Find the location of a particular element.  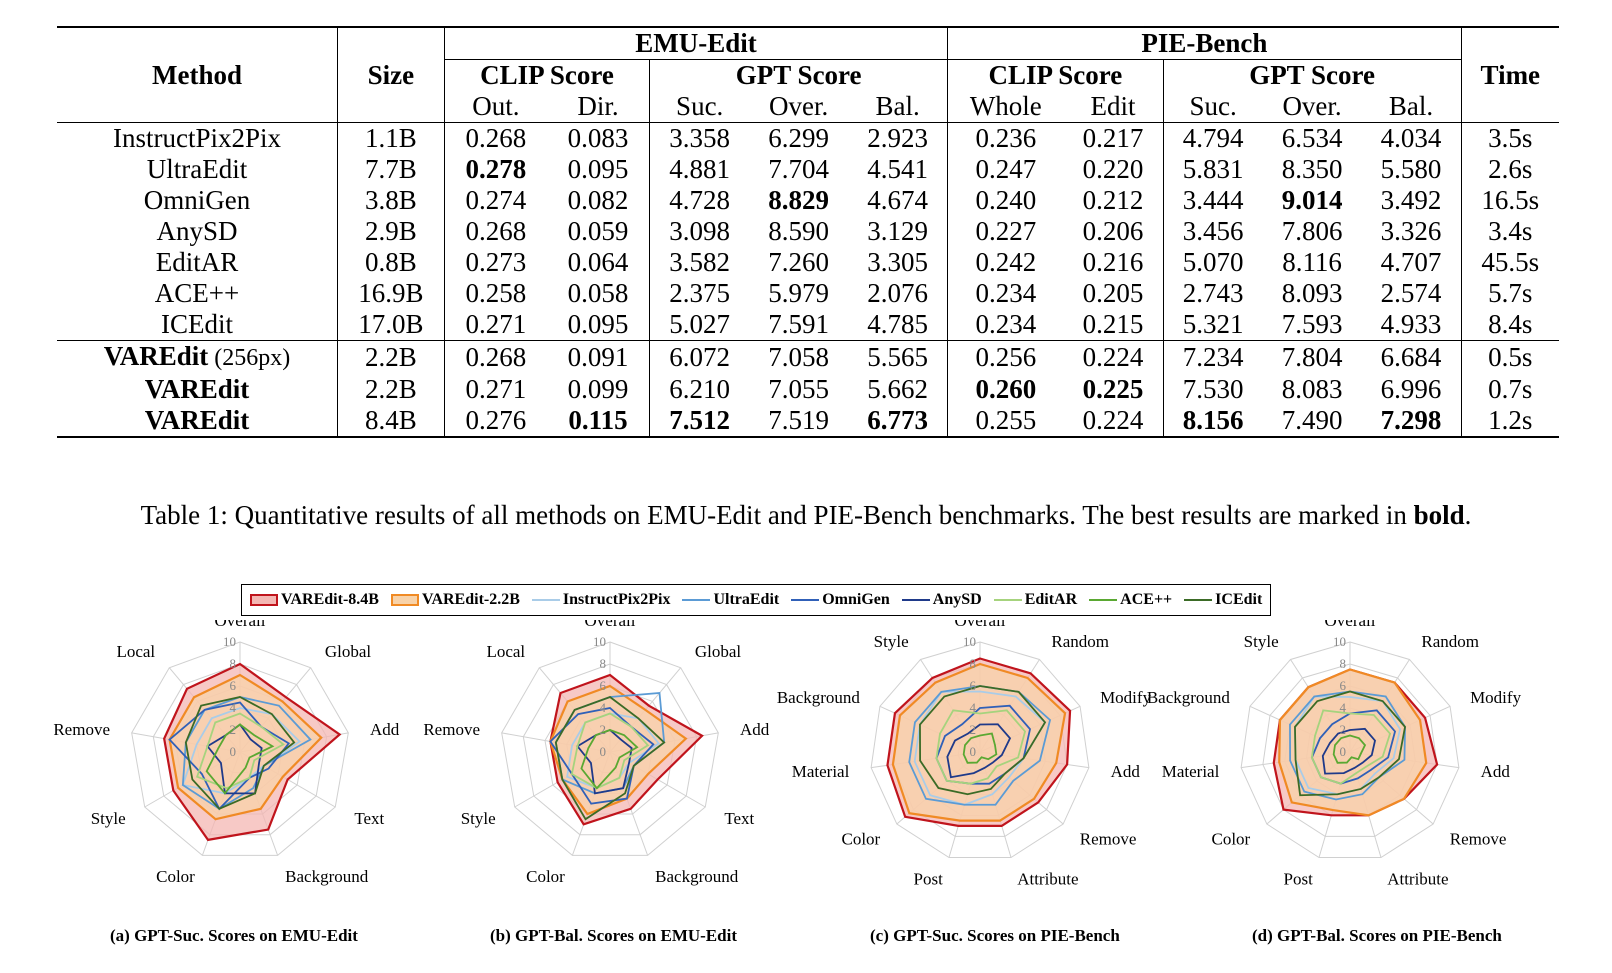

axis-label: Post is located at coordinates (1299, 879).